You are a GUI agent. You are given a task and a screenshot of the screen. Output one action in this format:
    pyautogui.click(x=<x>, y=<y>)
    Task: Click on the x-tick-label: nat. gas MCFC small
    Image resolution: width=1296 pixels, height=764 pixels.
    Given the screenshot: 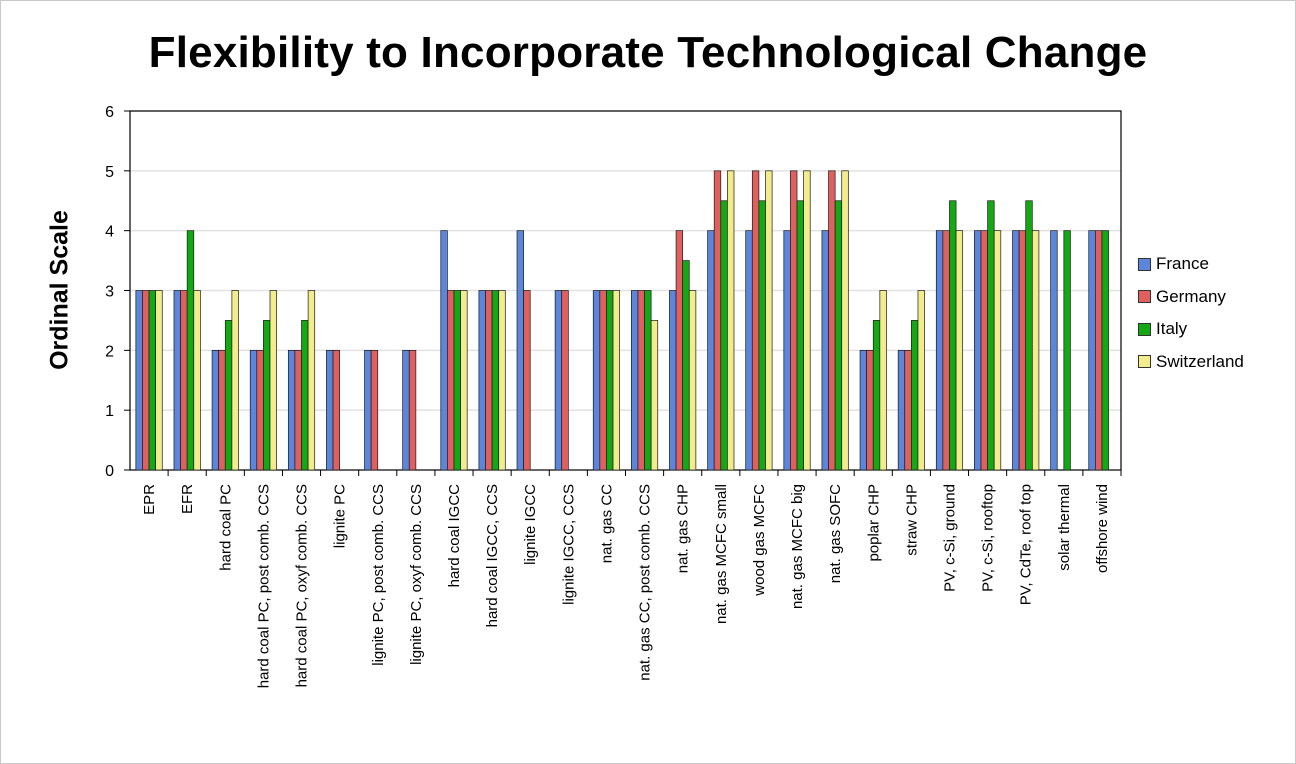 What is the action you would take?
    pyautogui.click(x=721, y=554)
    